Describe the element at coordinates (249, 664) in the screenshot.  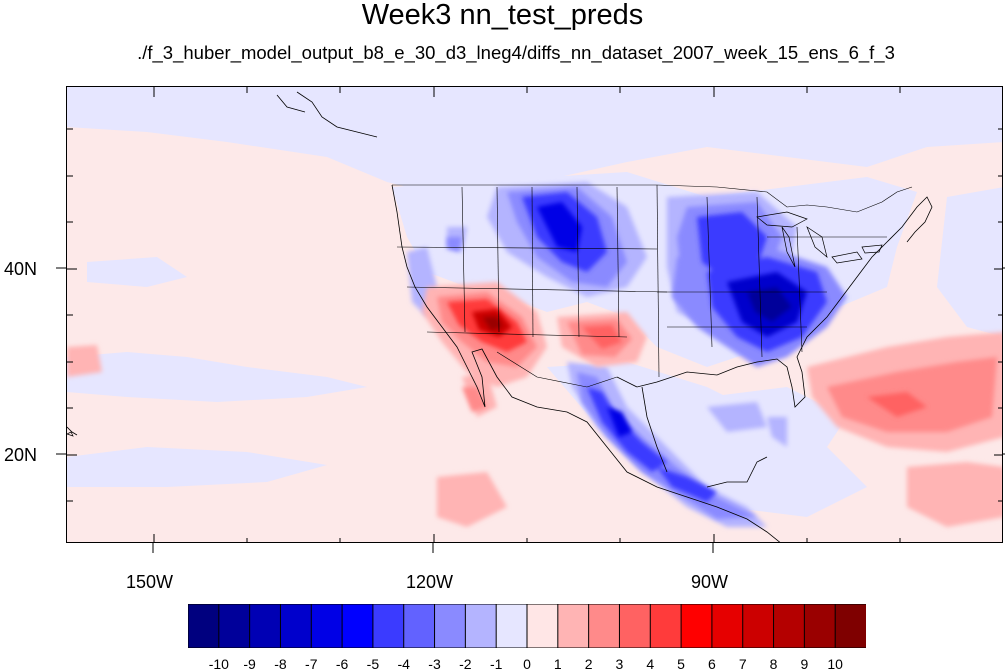
I see `colorbar-level-label: -9` at that location.